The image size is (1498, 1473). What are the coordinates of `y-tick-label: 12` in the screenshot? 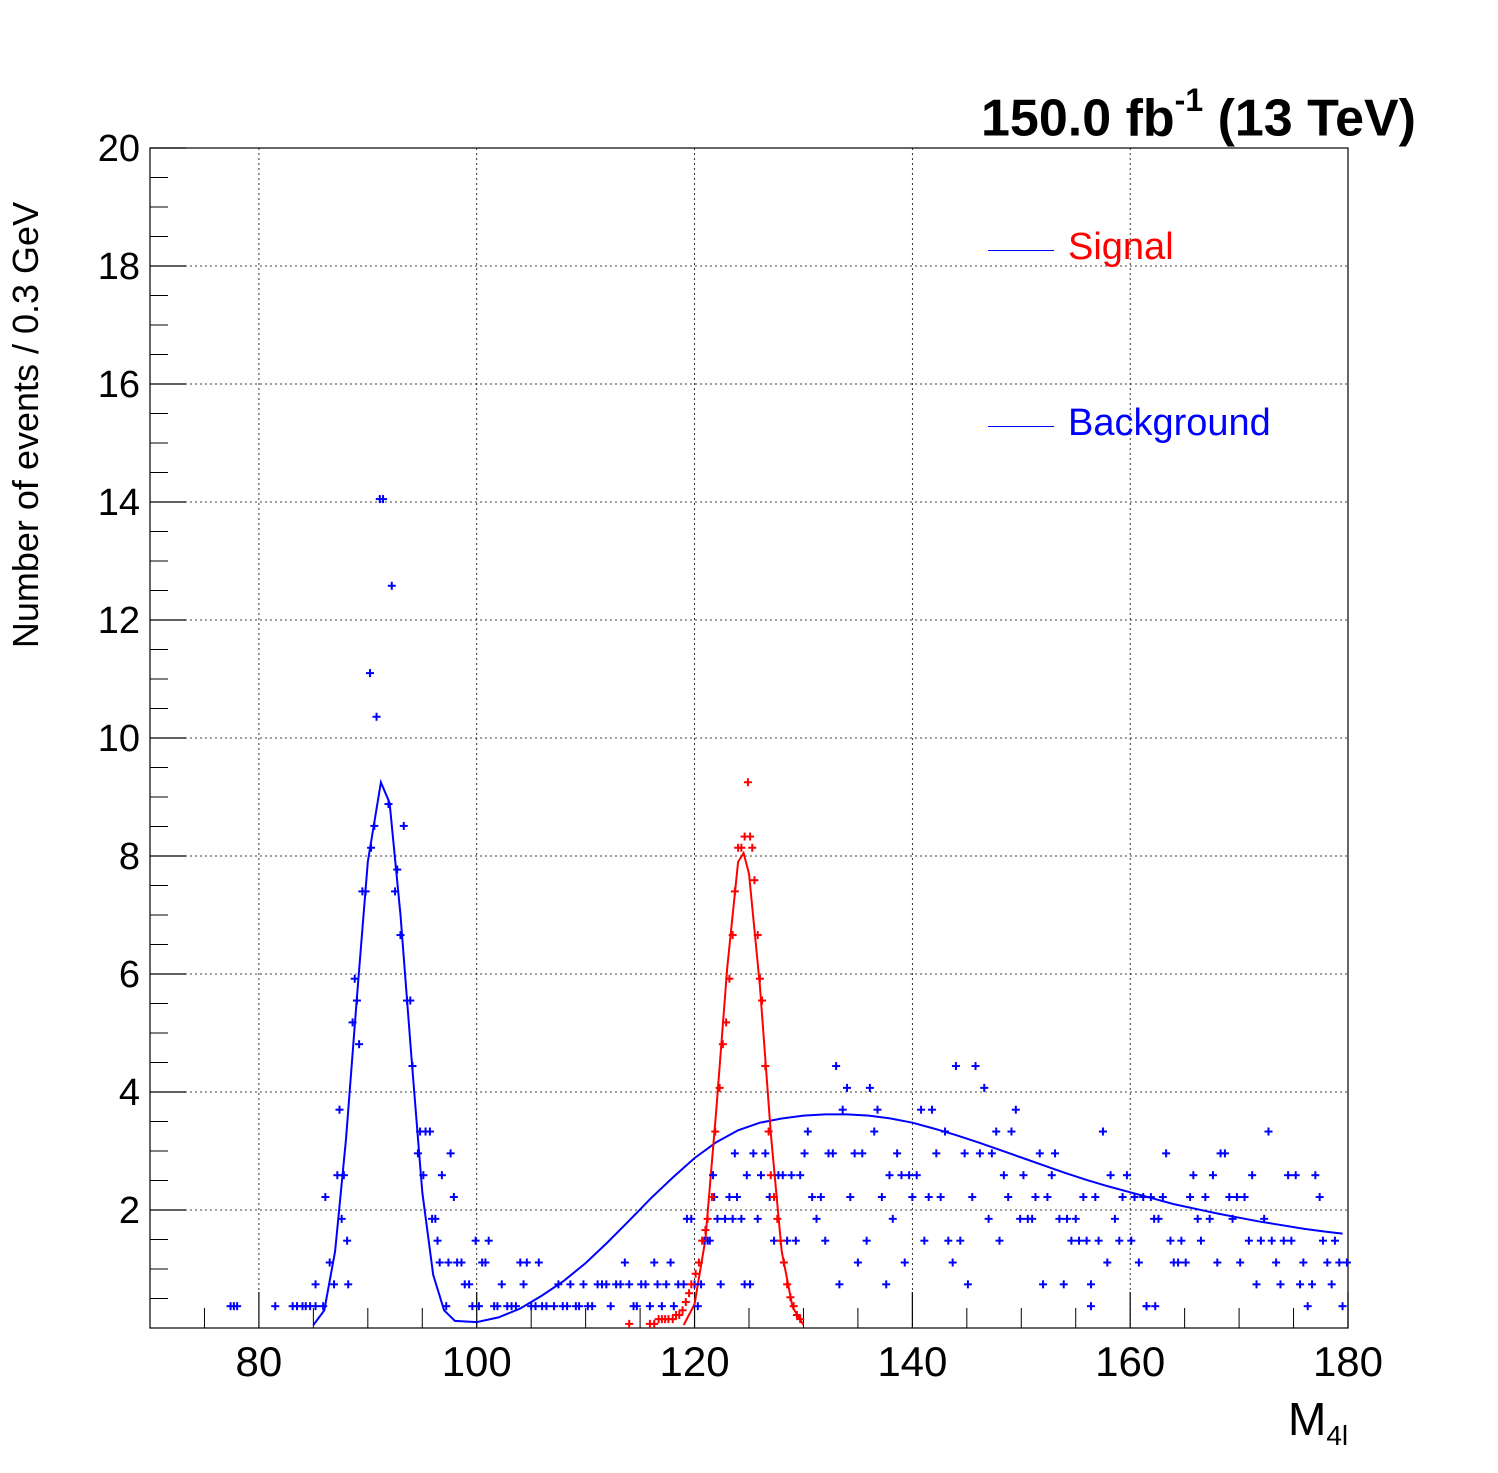 It's located at (119, 621).